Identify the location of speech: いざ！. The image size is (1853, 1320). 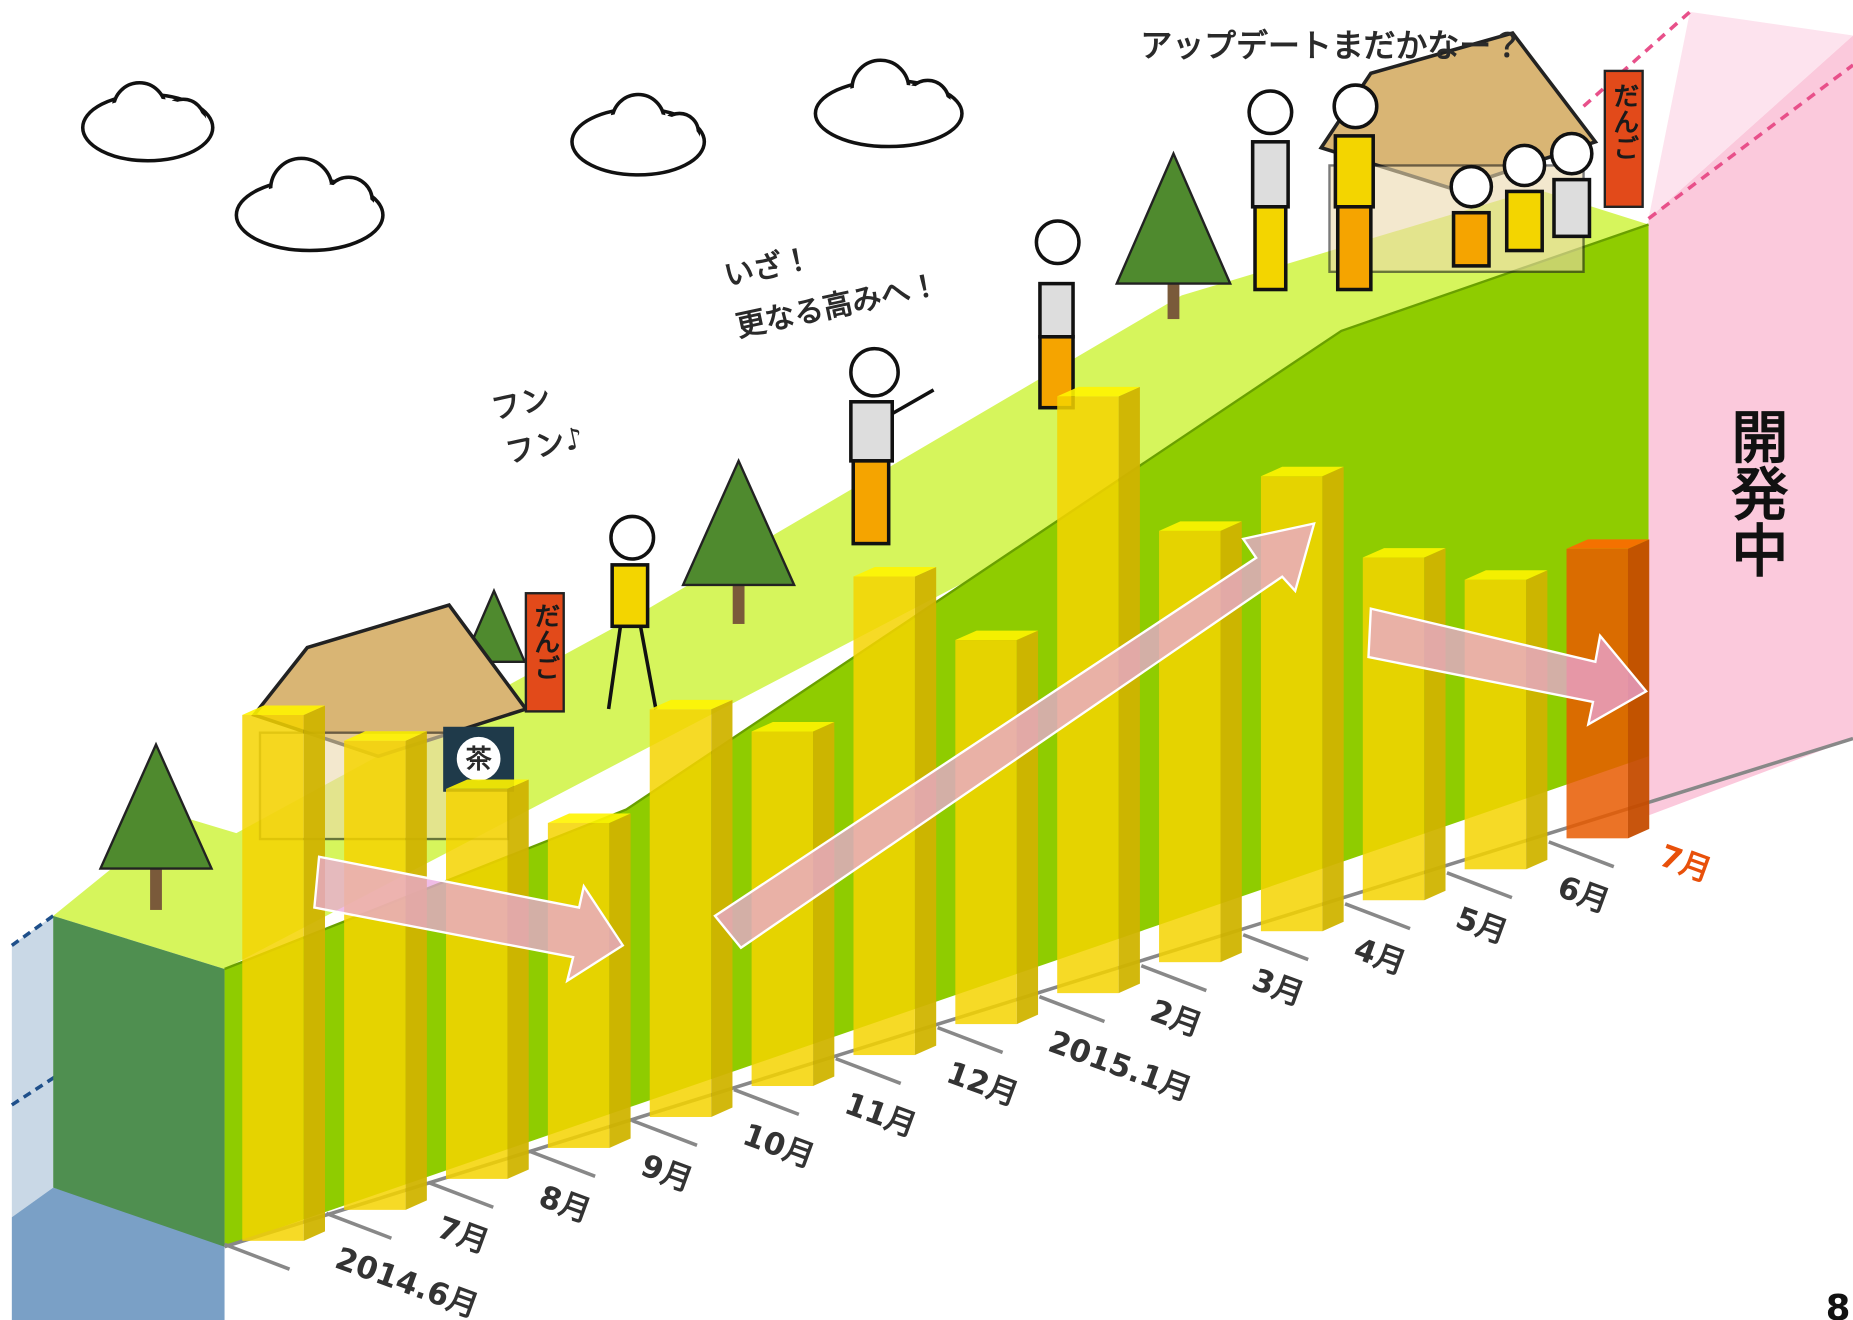
(768, 267).